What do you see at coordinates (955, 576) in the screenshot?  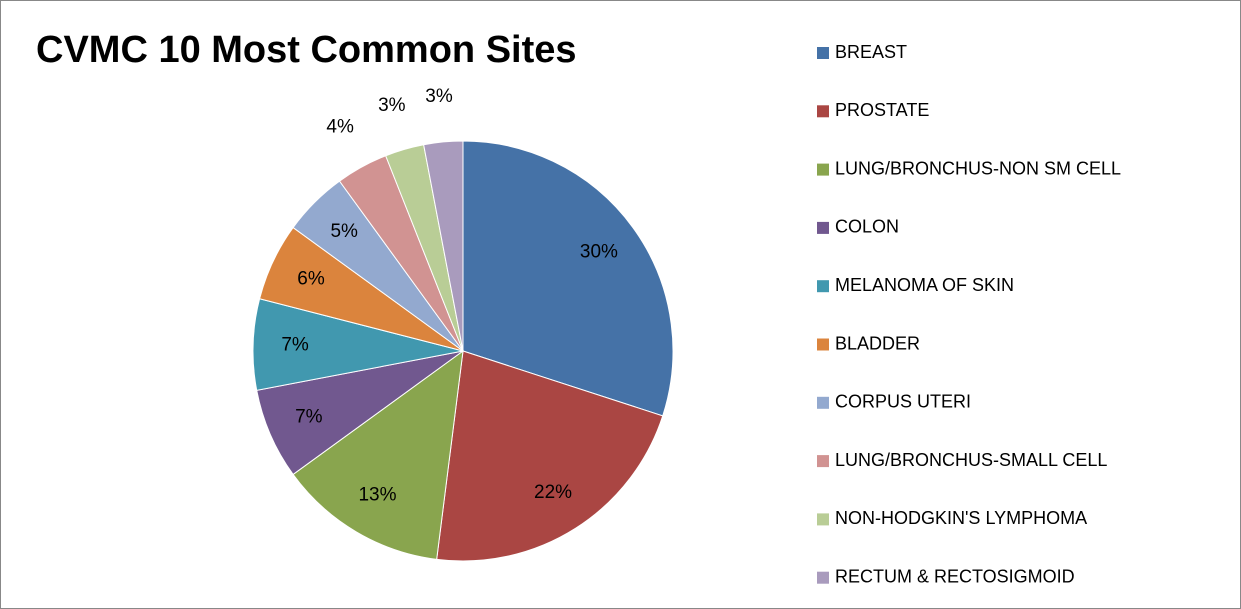 I see `legend-label: RECTUM & RECTOSIGMOID` at bounding box center [955, 576].